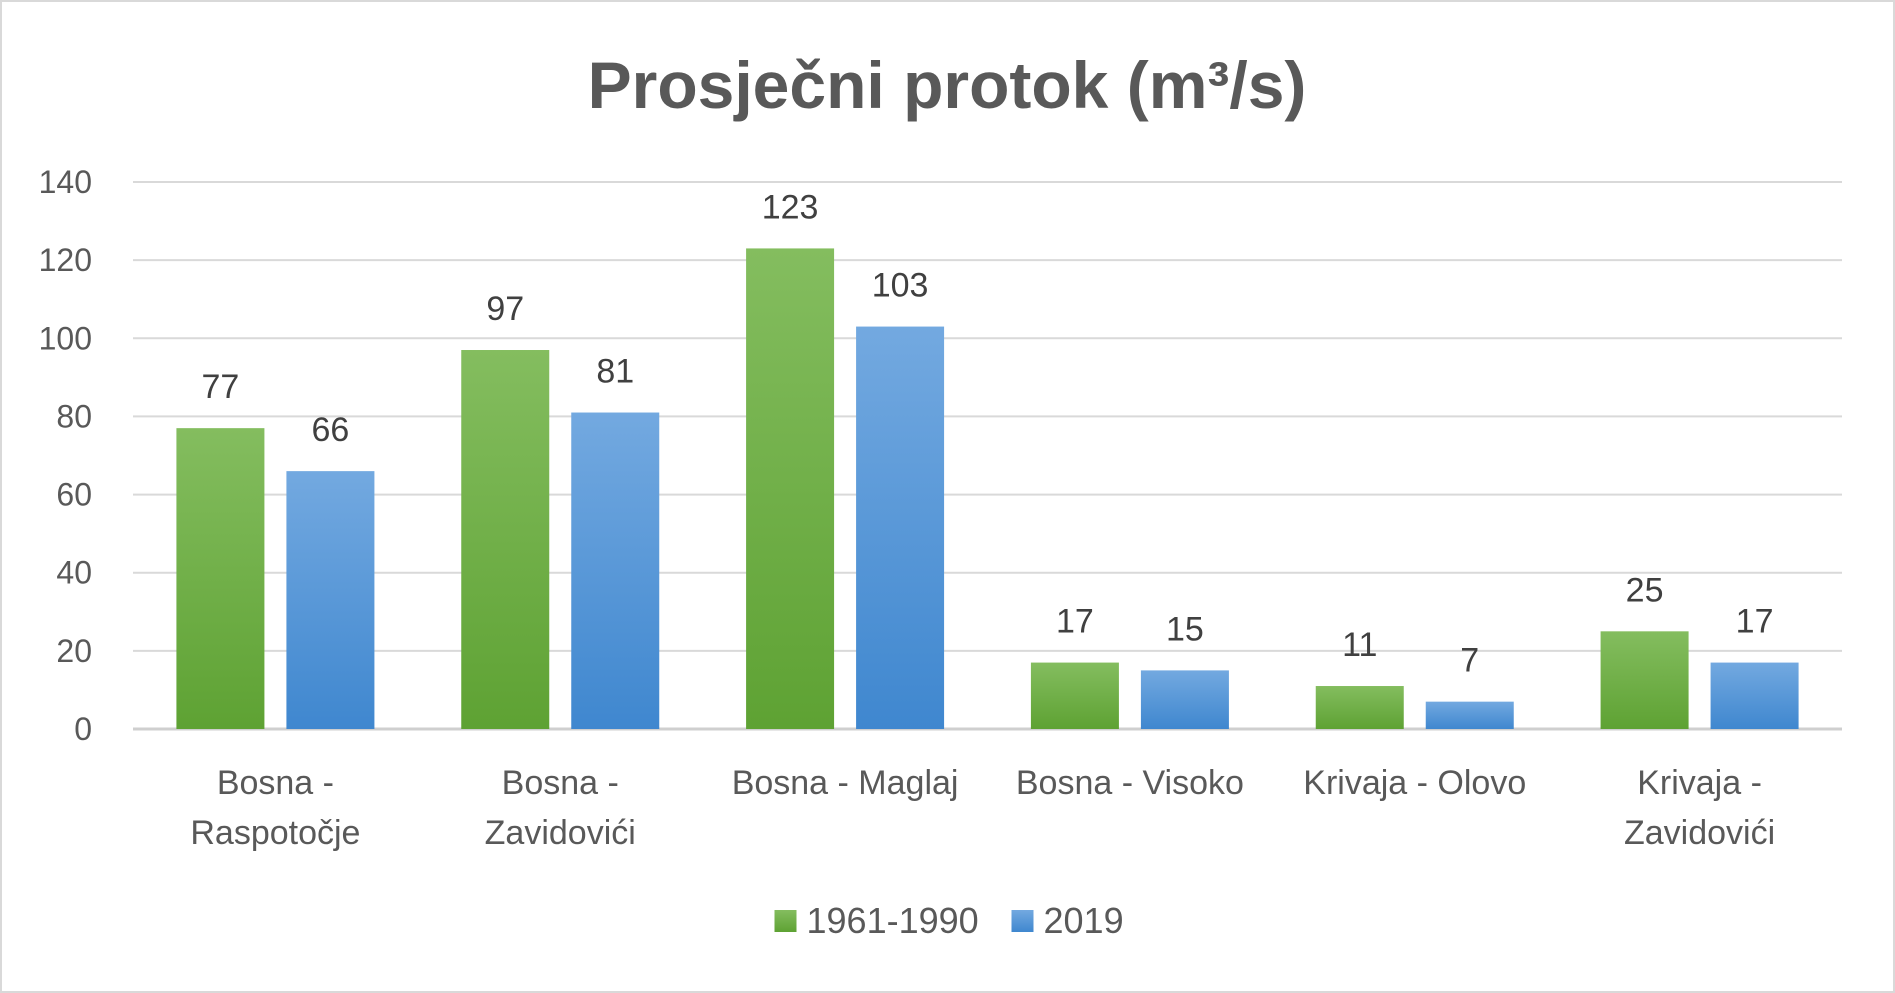  I want to click on data-label: 25, so click(1645, 590).